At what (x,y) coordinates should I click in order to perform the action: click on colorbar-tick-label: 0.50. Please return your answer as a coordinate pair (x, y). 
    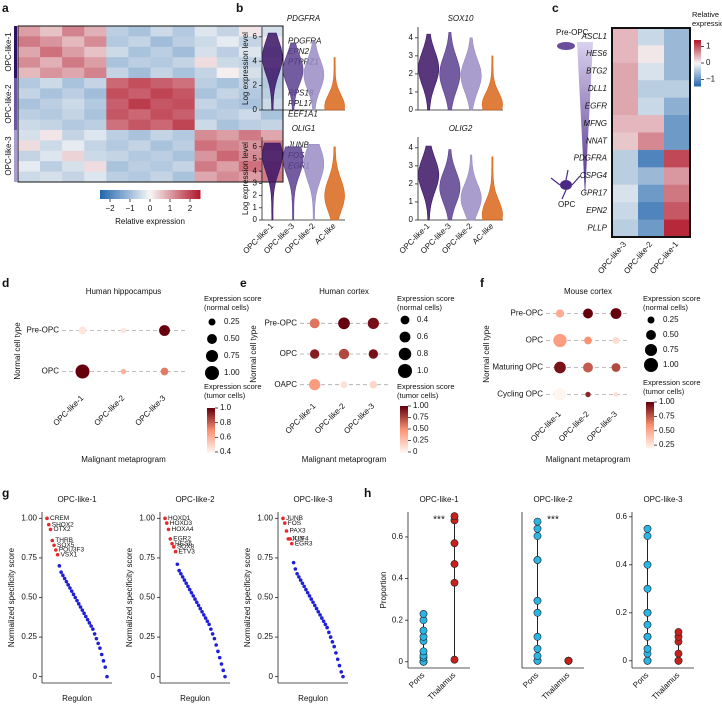
    Looking at the image, I should click on (667, 430).